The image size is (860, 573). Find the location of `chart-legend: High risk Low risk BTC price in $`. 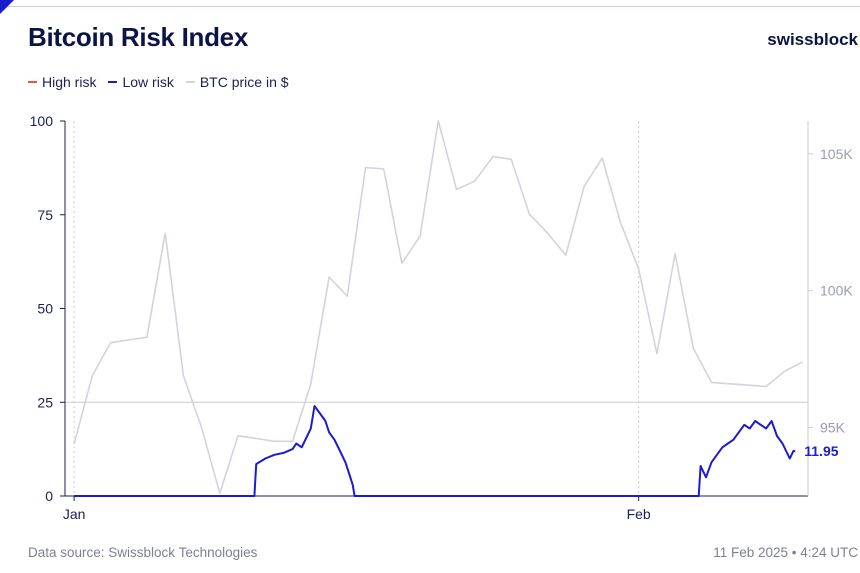

chart-legend: High risk Low risk BTC price in $ is located at coordinates (164, 82).